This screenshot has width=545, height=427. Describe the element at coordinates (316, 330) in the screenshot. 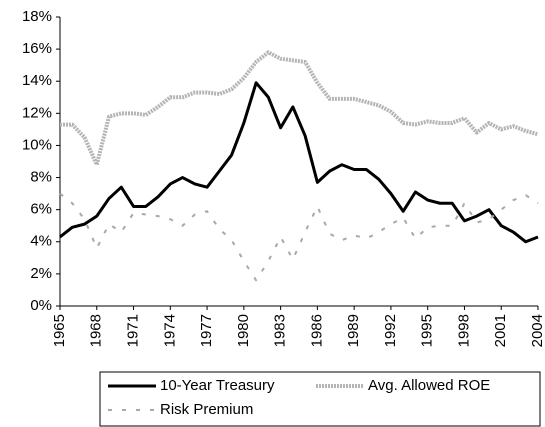

I see `x-tick-label: 1986` at that location.